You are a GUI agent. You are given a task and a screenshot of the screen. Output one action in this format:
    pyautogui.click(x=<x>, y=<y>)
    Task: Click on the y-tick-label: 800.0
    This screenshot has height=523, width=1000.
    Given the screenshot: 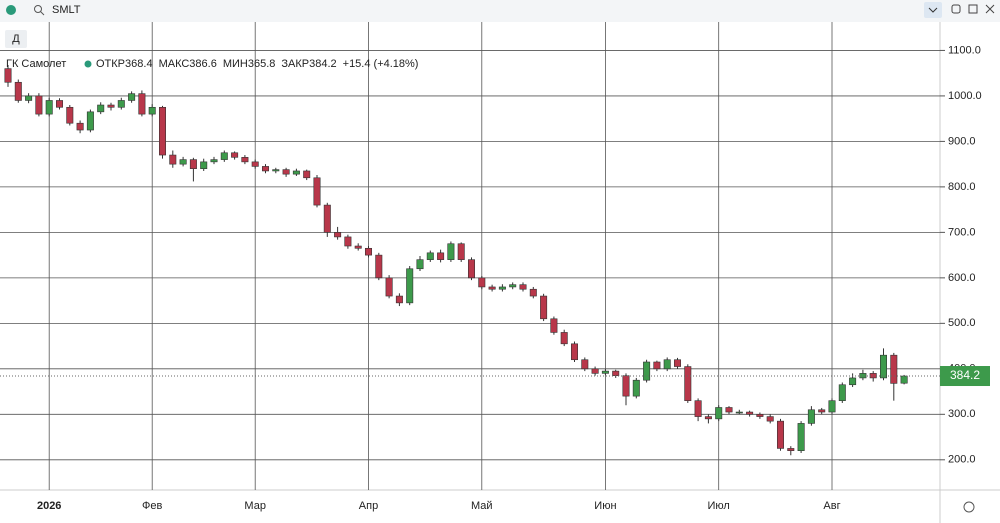 What is the action you would take?
    pyautogui.click(x=962, y=187)
    